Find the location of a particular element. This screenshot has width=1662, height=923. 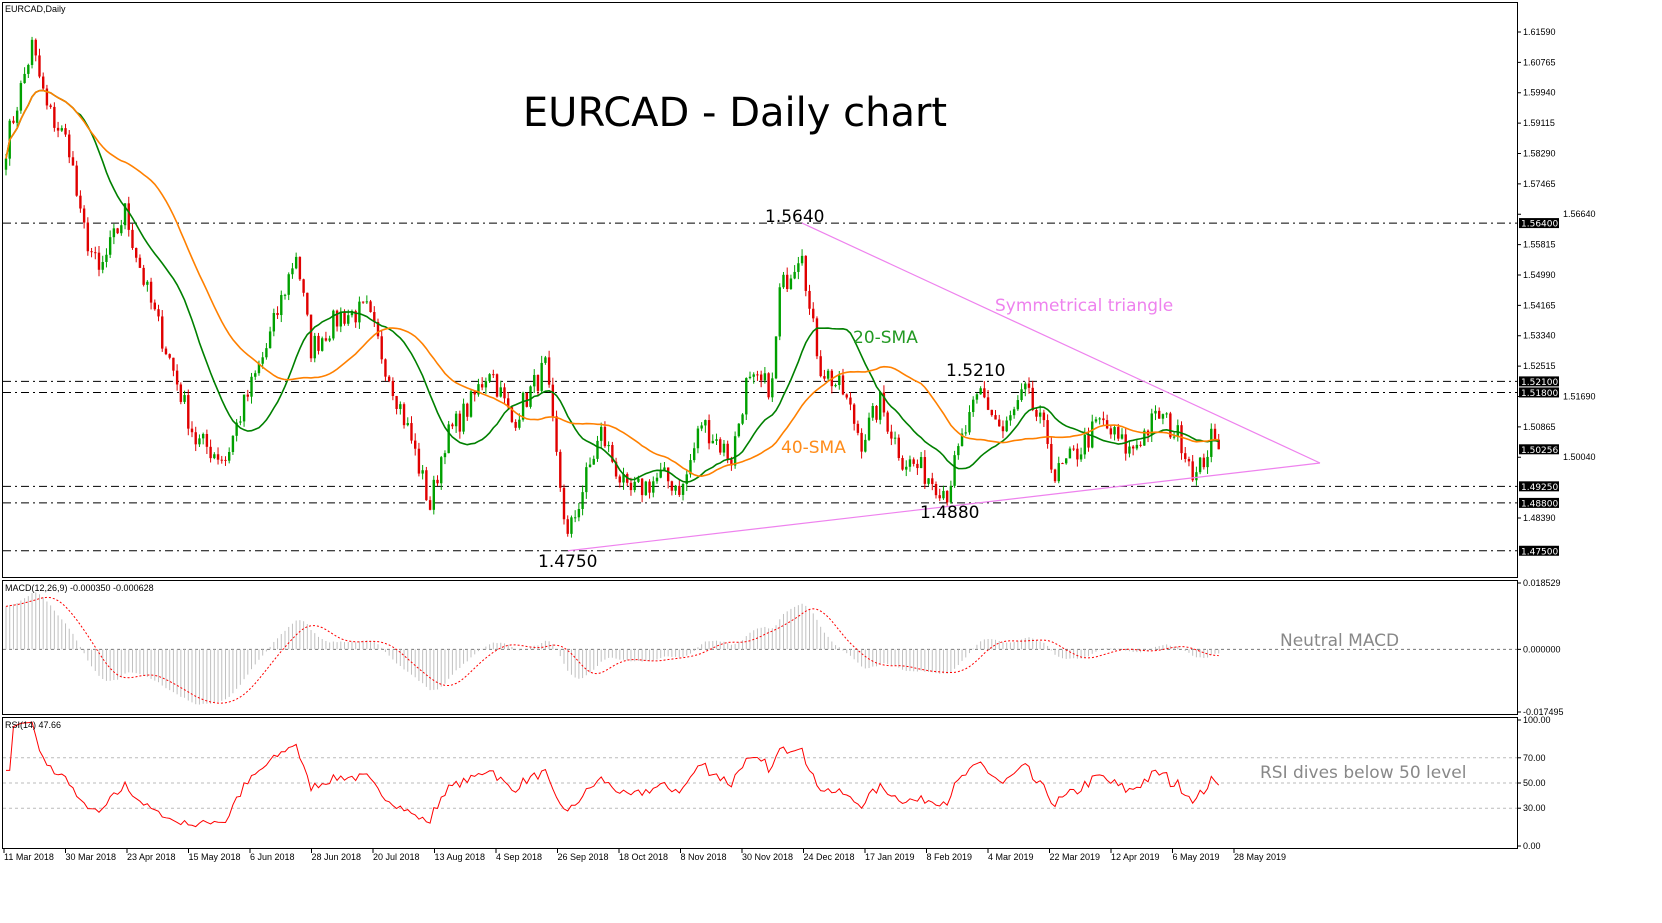

date-tick-label: 8 Nov 2018 is located at coordinates (704, 857).